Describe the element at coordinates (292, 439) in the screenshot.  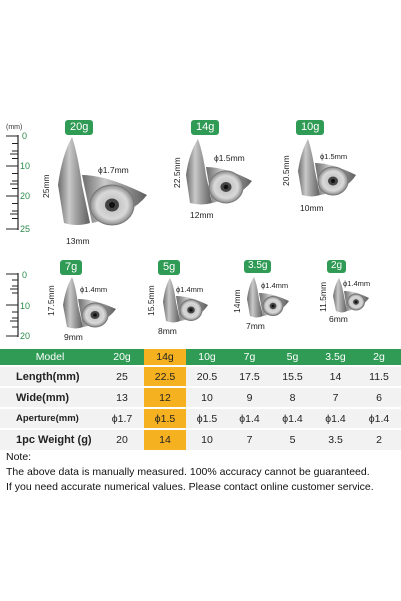
I see `table-cell: 5` at that location.